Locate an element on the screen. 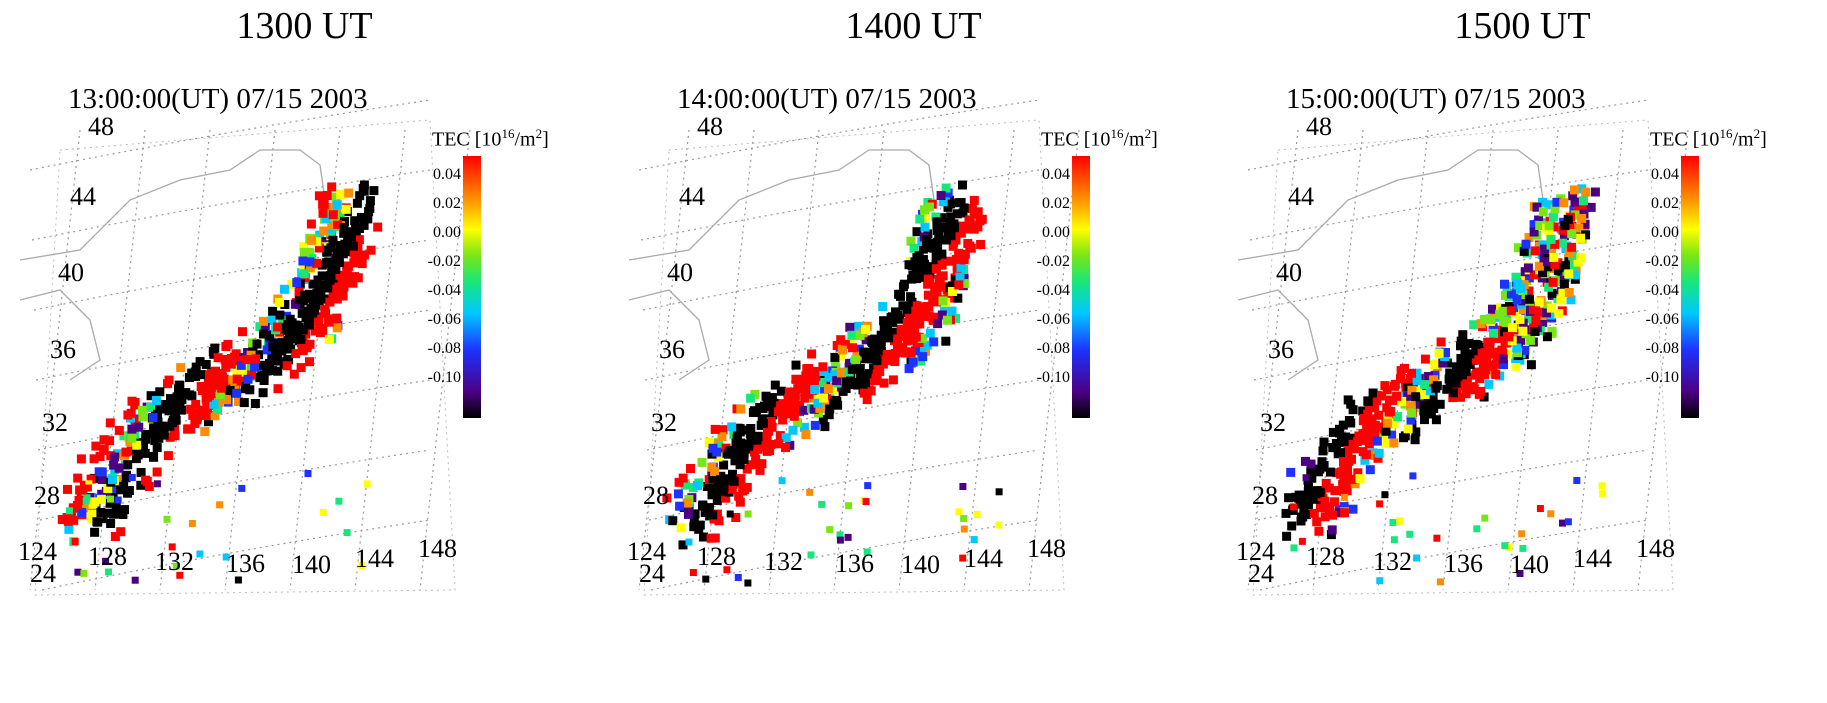  longitude-label: 132 is located at coordinates (783, 561).